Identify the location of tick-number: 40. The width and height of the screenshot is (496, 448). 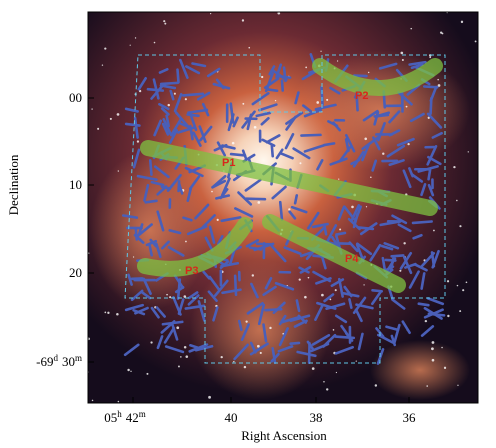
(231, 417).